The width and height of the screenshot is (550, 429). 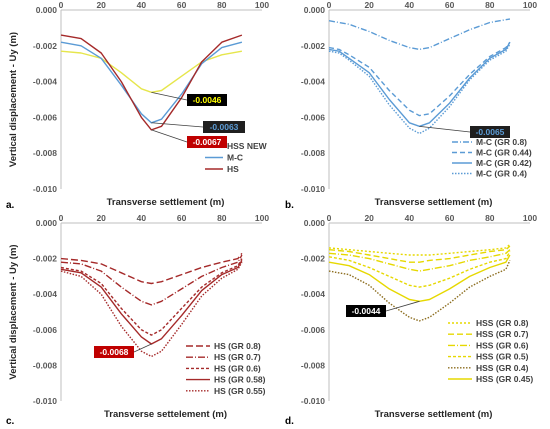 I want to click on legend-label: HSS (GR 0.6), so click(x=502, y=345).